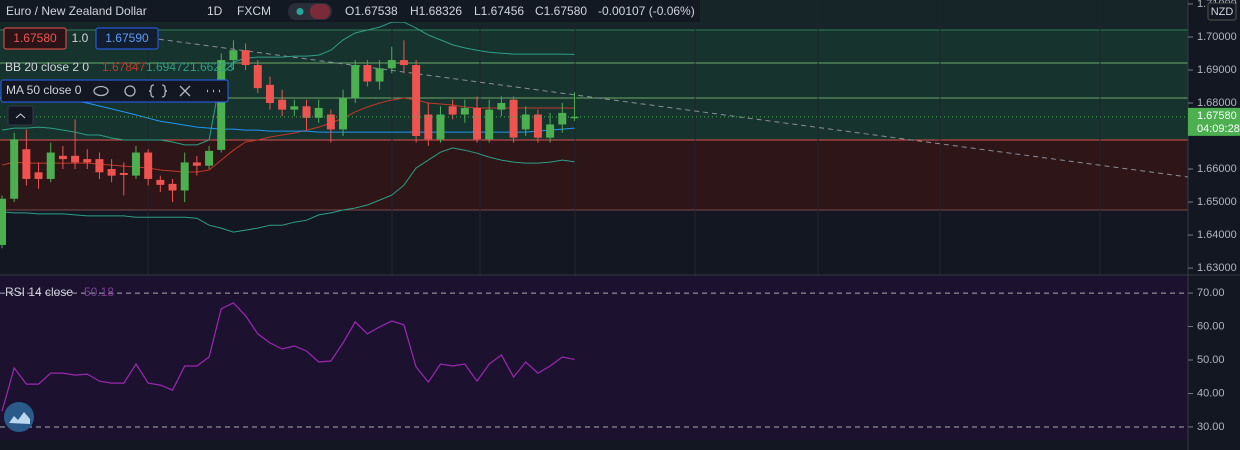  What do you see at coordinates (215, 11) in the screenshot?
I see `interval: 1D` at bounding box center [215, 11].